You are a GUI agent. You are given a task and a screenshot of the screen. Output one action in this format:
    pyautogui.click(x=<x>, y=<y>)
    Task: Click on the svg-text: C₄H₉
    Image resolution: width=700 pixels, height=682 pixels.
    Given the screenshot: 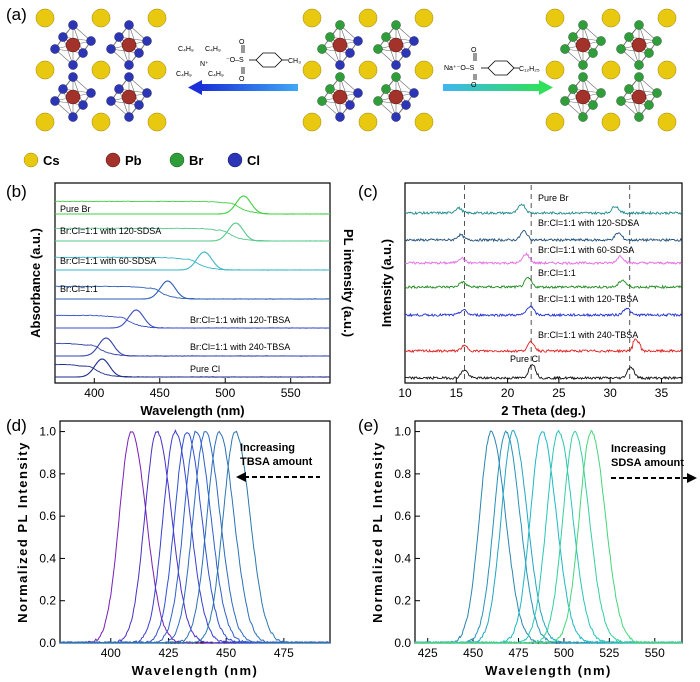 What is the action you would take?
    pyautogui.click(x=216, y=74)
    